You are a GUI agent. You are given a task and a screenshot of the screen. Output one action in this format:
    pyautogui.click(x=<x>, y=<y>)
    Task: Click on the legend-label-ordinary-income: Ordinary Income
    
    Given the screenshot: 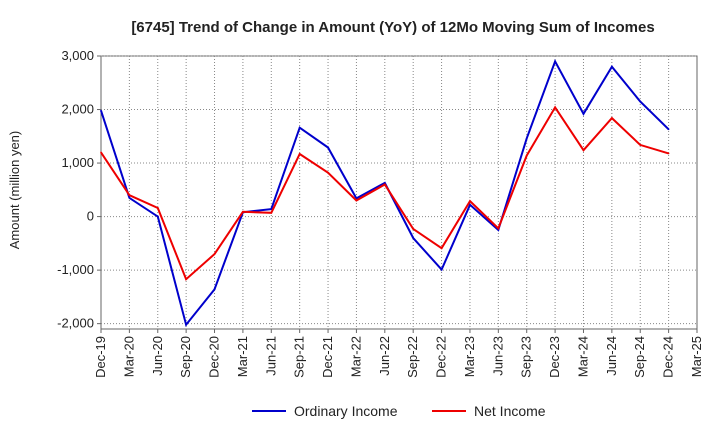 What is the action you would take?
    pyautogui.click(x=346, y=411)
    